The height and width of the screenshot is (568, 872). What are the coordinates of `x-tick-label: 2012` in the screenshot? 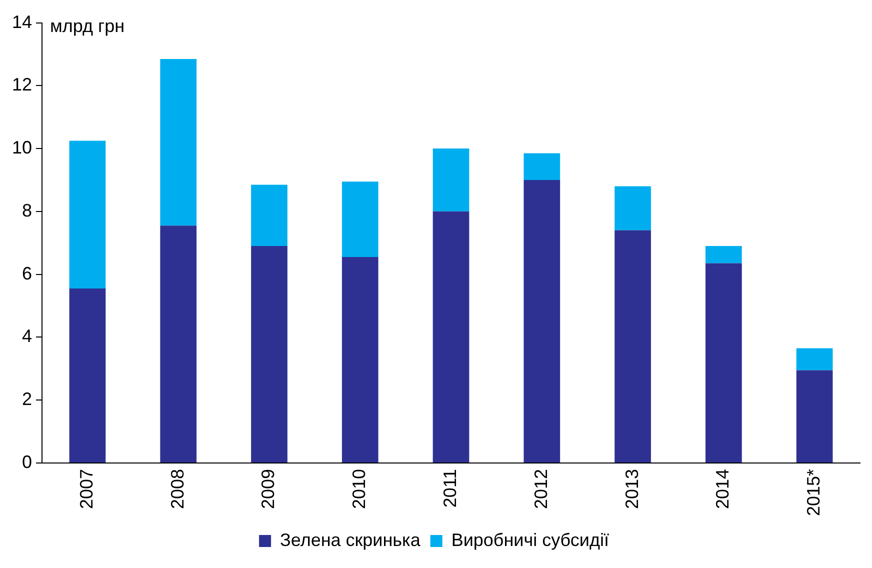 It's located at (540, 488).